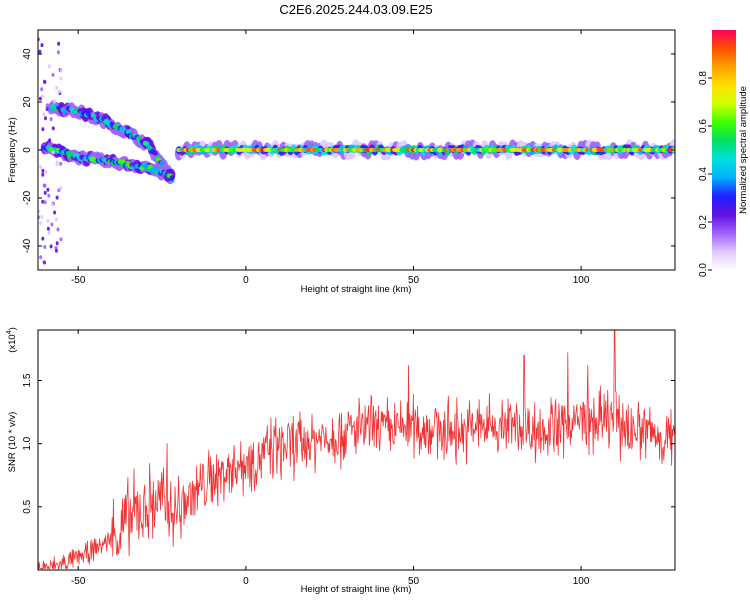 The height and width of the screenshot is (600, 750). What do you see at coordinates (356, 289) in the screenshot?
I see `spectrogram-x-label: Height of straight line (km)` at bounding box center [356, 289].